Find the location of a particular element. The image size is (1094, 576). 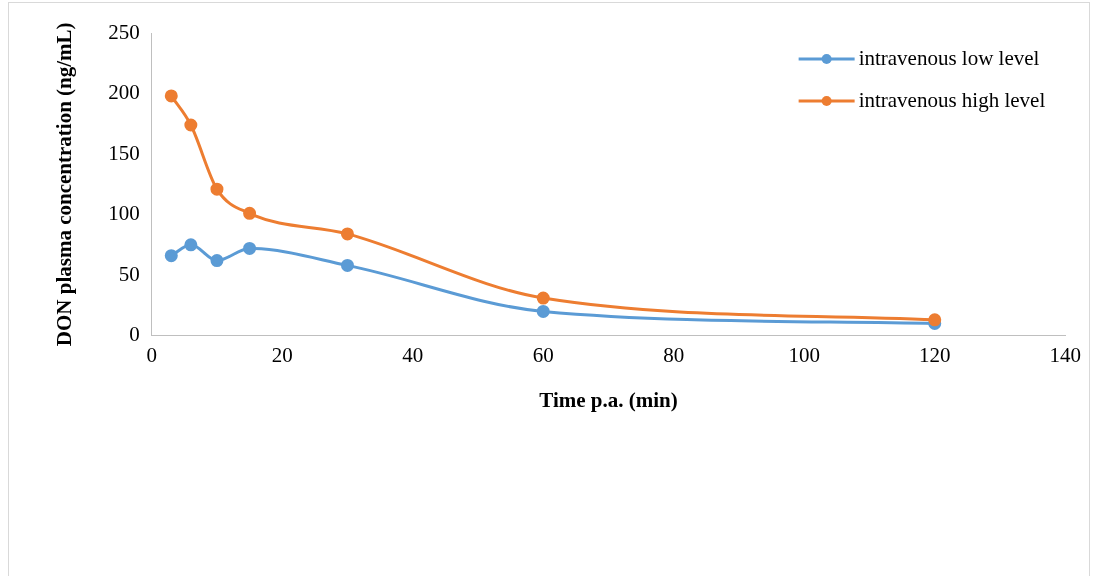

y-tick-label: 250 is located at coordinates (124, 31).